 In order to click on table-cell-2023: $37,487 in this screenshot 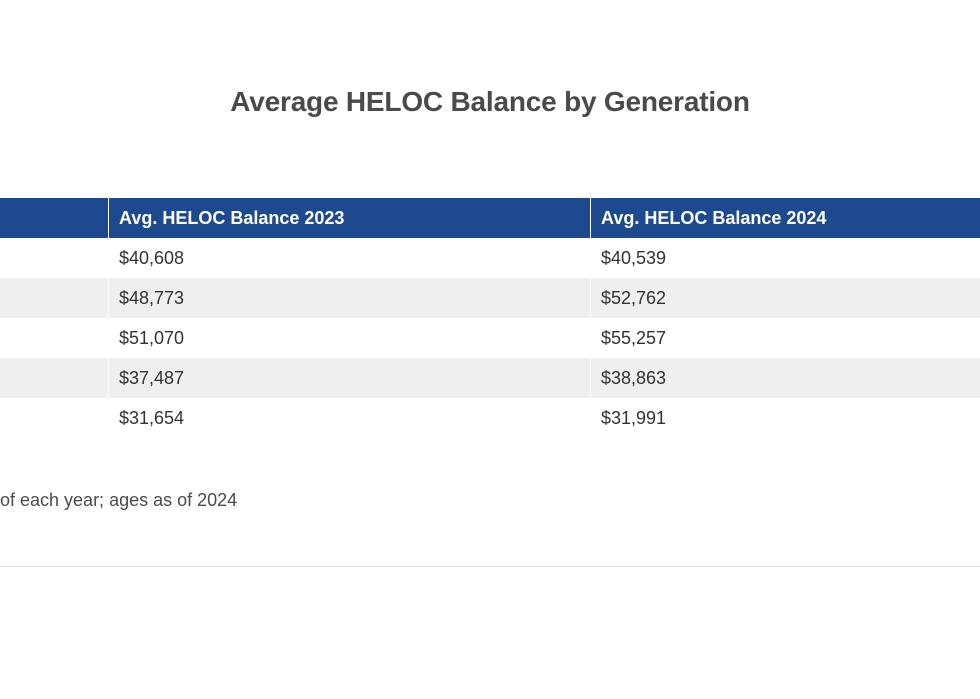, I will do `click(349, 378)`.